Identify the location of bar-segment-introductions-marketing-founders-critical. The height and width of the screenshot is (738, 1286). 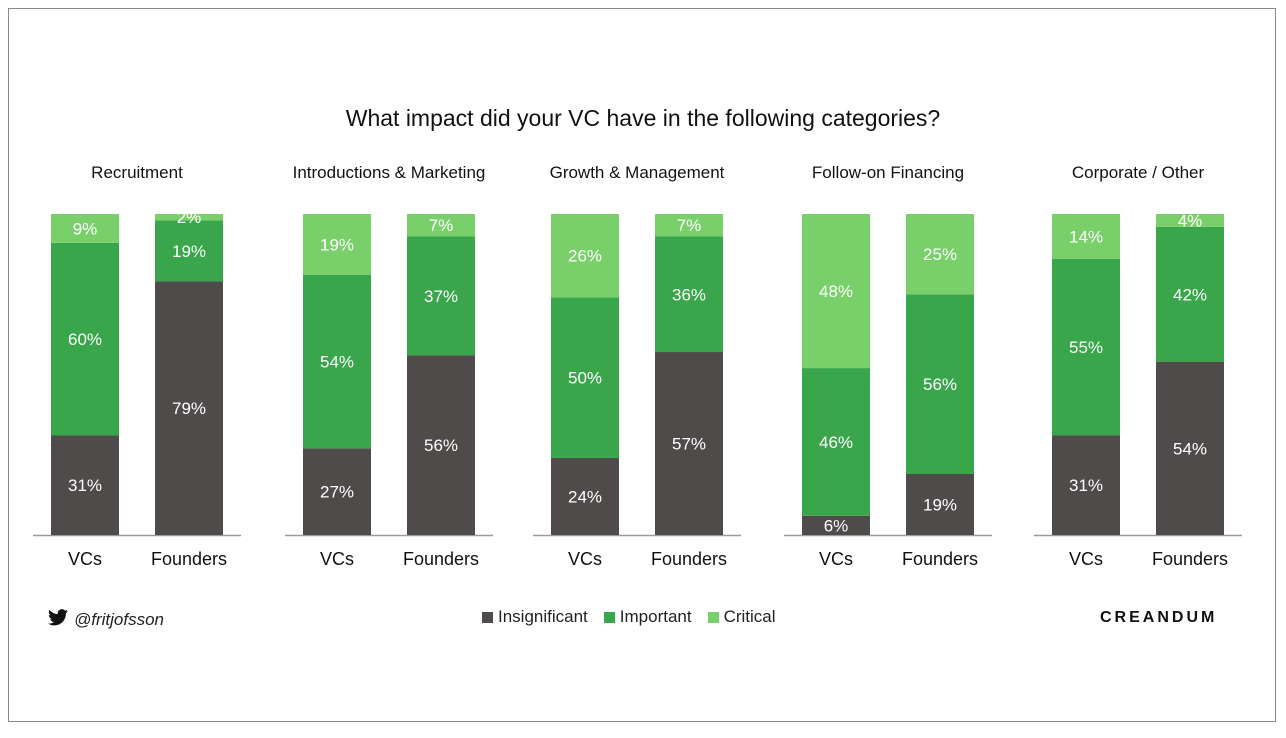
(441, 225).